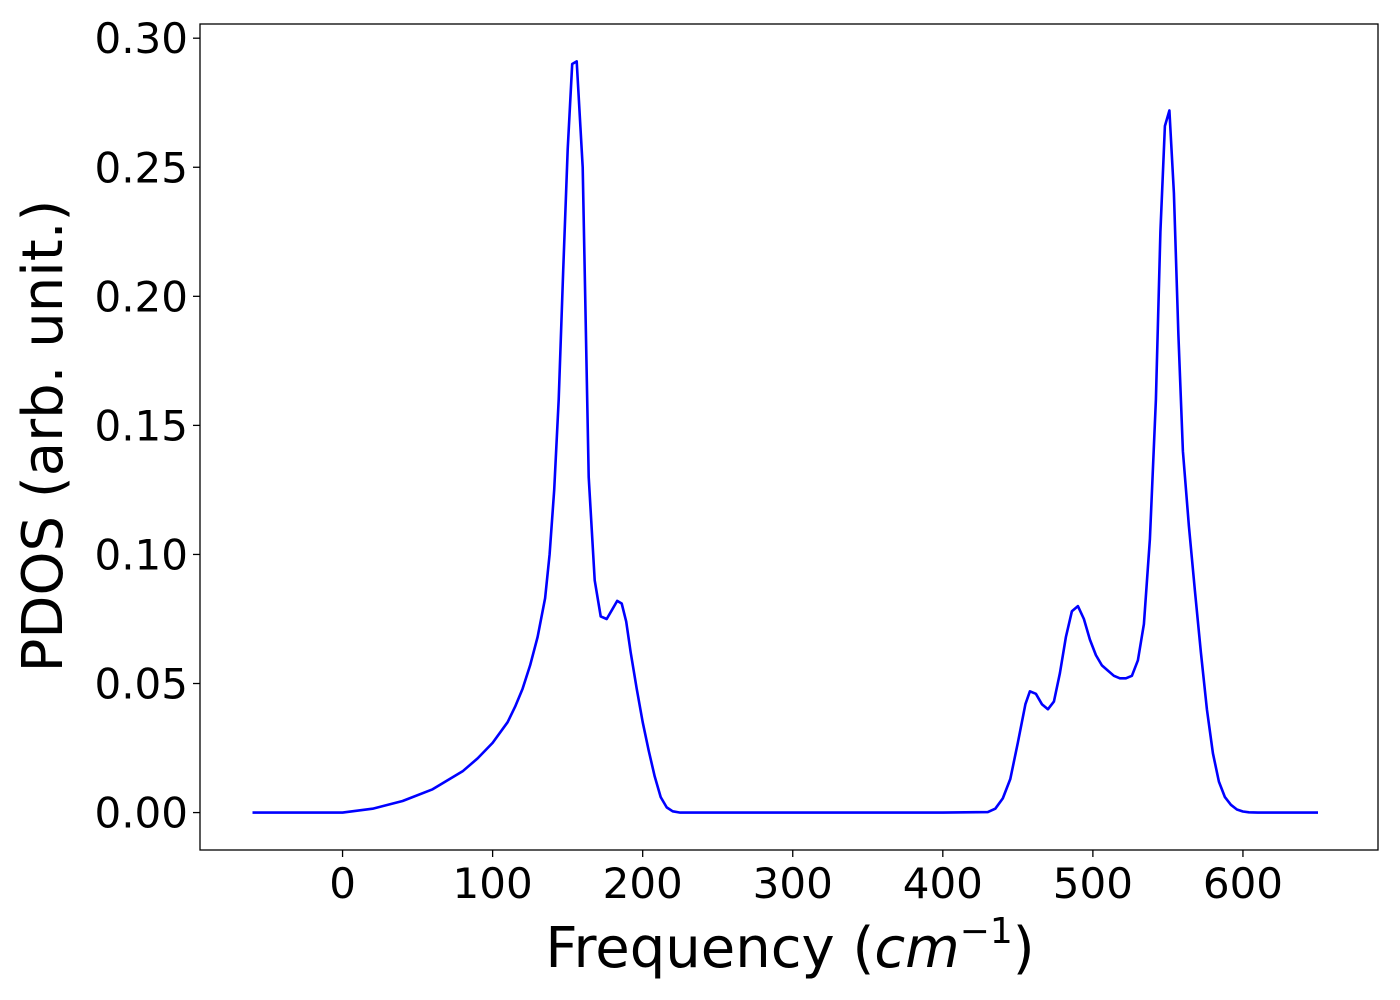 The width and height of the screenshot is (1400, 1000). I want to click on x-axis-title: Frequency (cm−1), so click(789, 946).